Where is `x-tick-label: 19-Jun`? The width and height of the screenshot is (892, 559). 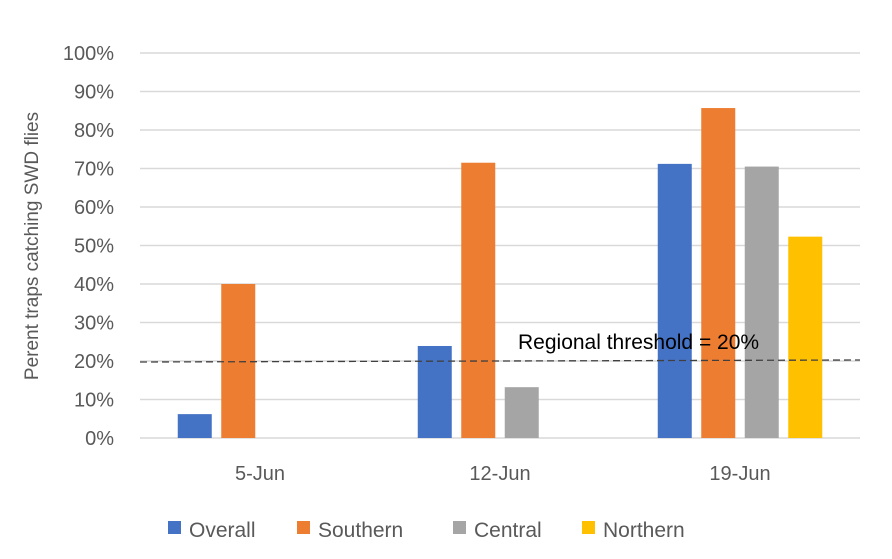 x-tick-label: 19-Jun is located at coordinates (739, 474).